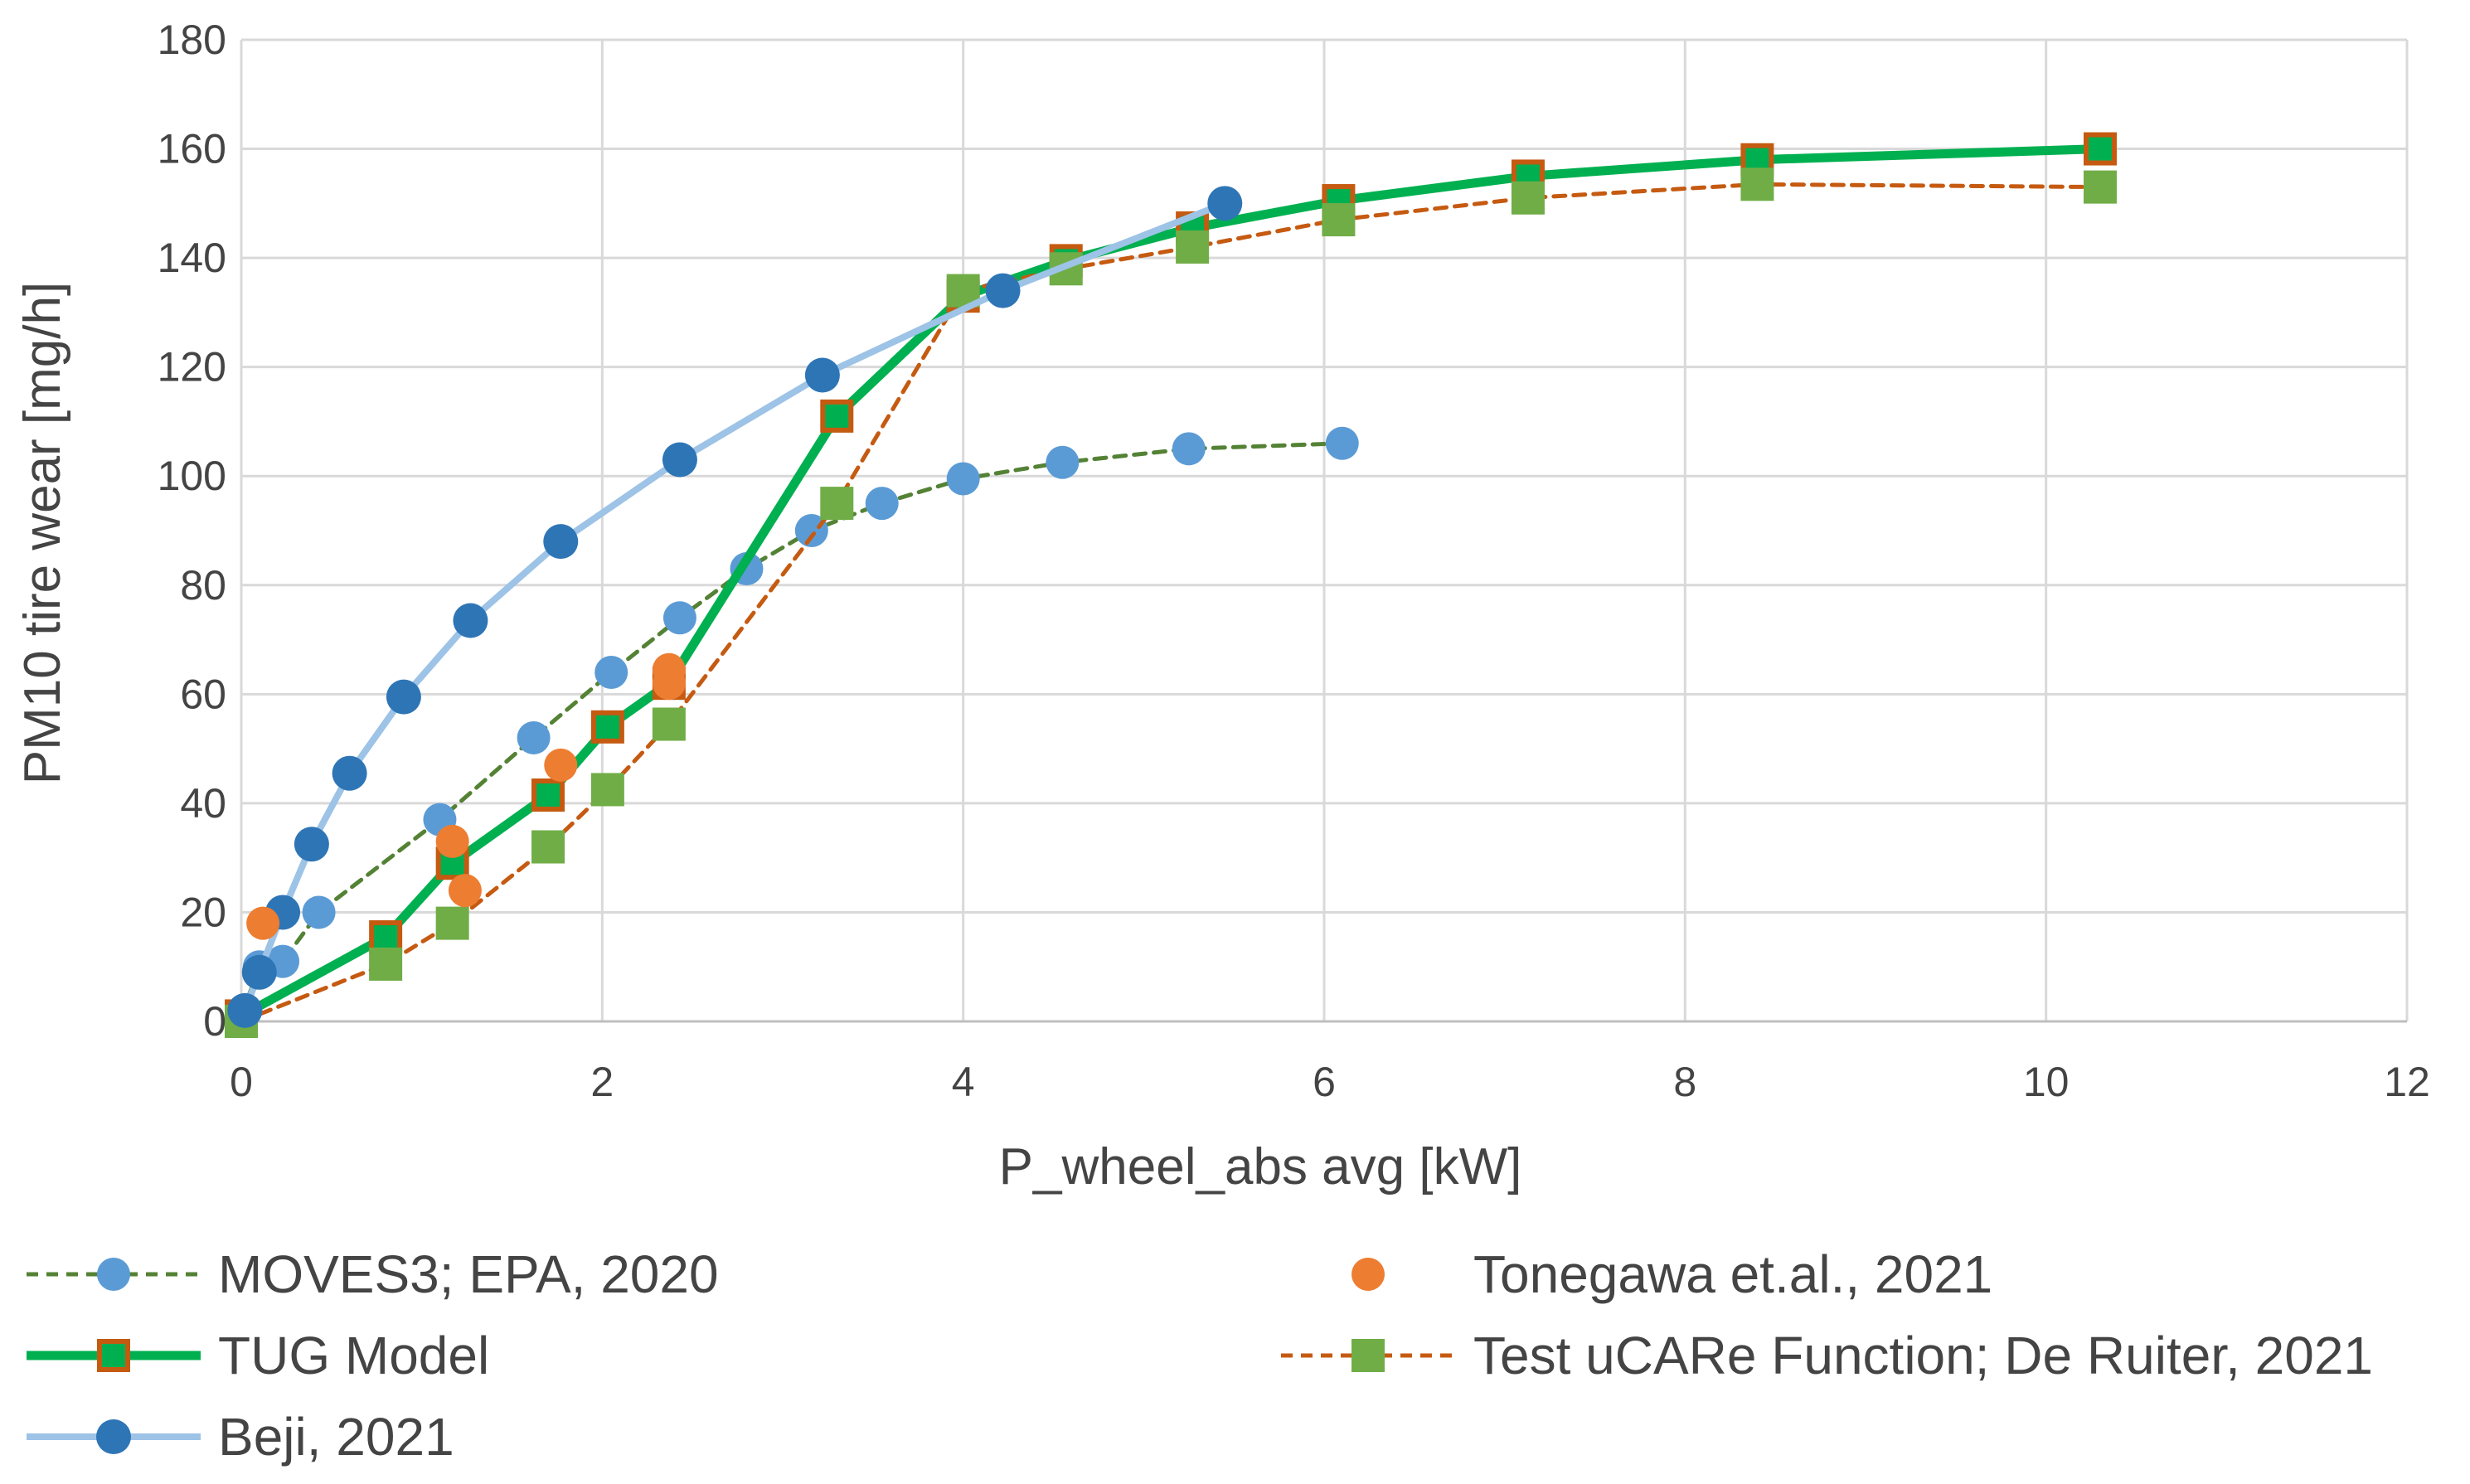 This screenshot has width=2470, height=1484. I want to click on y-axis-title: PM10 tire wear [mg/h], so click(42, 533).